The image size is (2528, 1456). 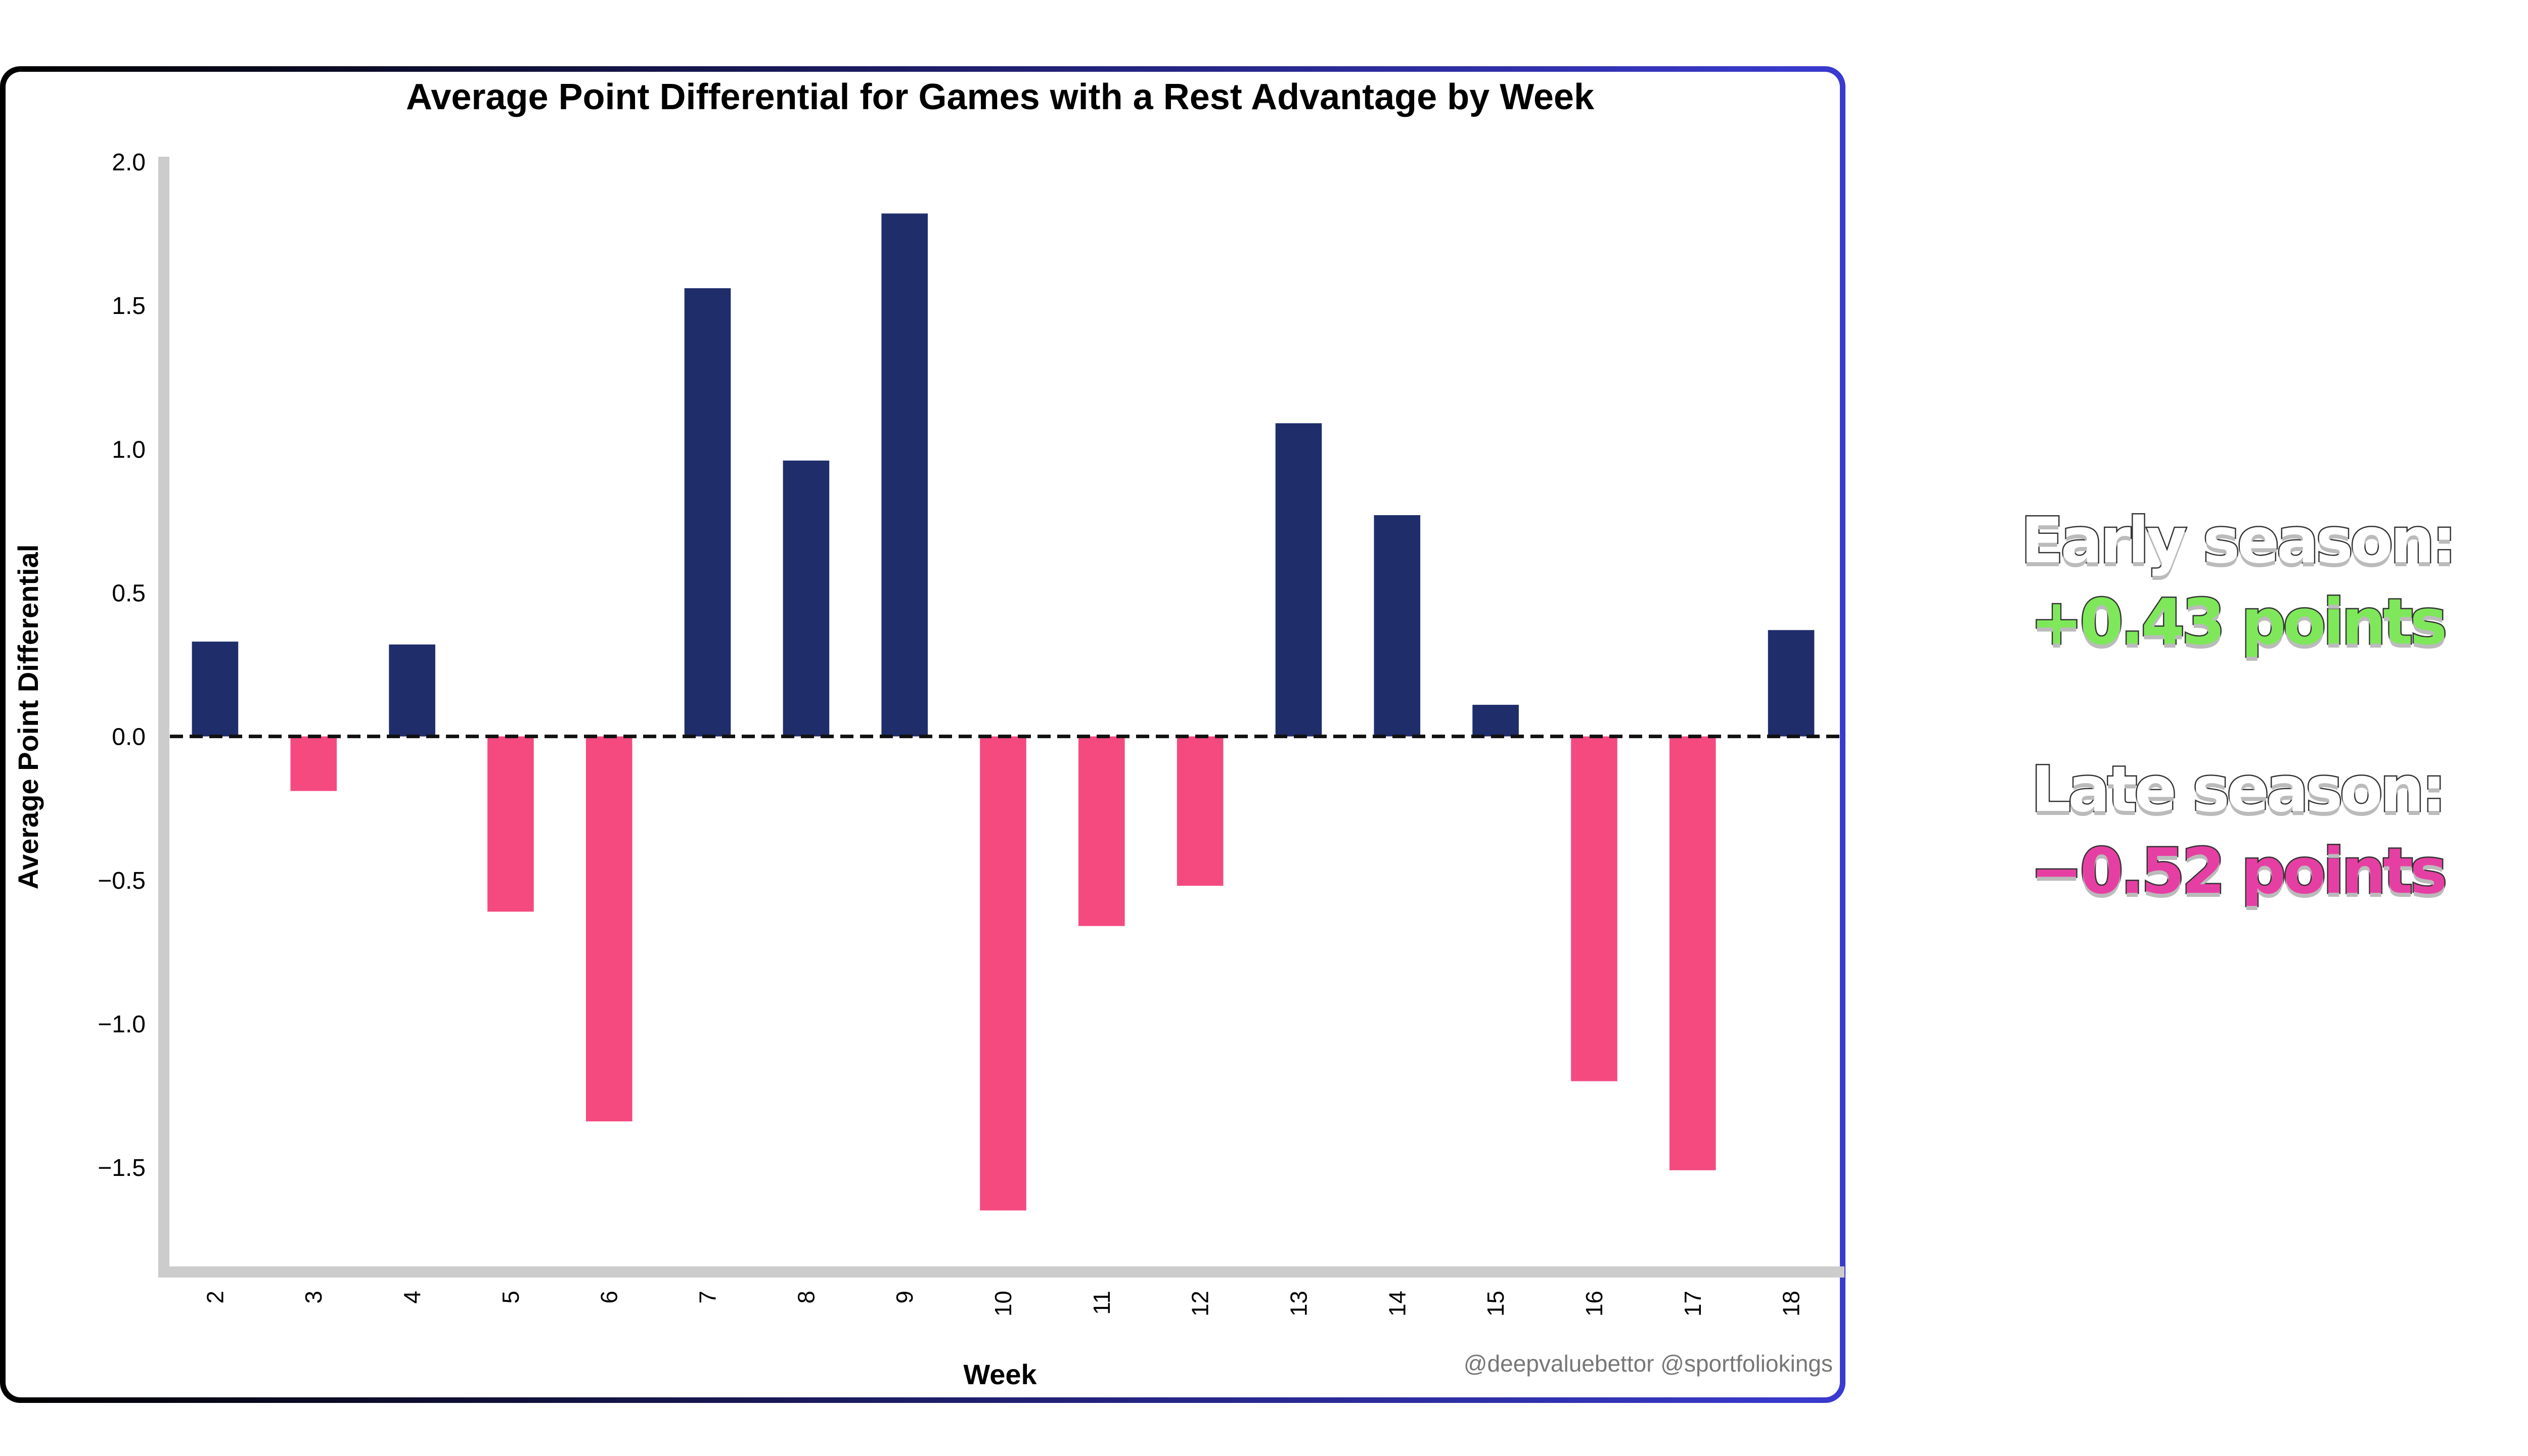 What do you see at coordinates (122, 665) in the screenshot?
I see `y-tick-labels: 2.0 1.5 1.0 0.5 0.0 −0.5 −1.0 −1.5` at bounding box center [122, 665].